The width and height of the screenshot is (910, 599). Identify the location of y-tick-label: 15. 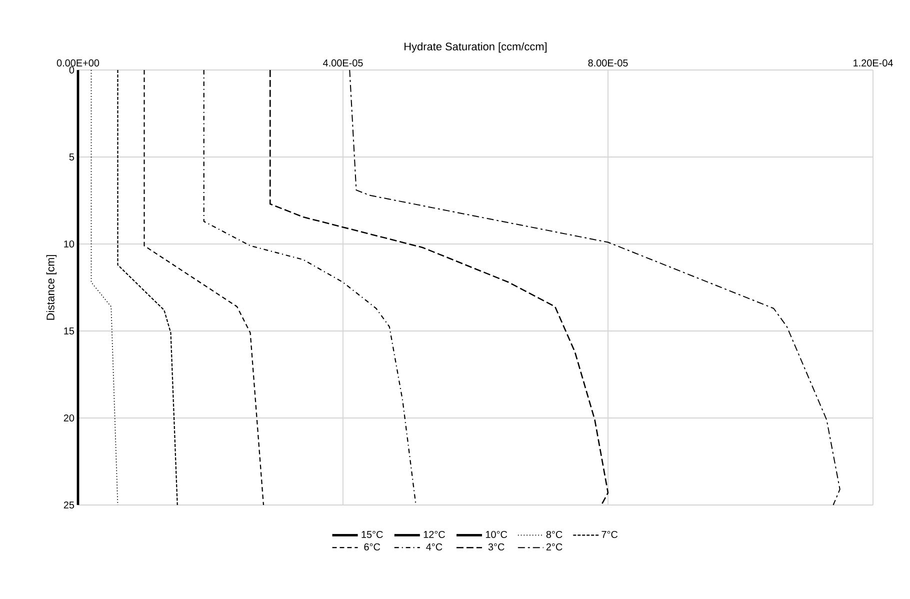
(69, 331).